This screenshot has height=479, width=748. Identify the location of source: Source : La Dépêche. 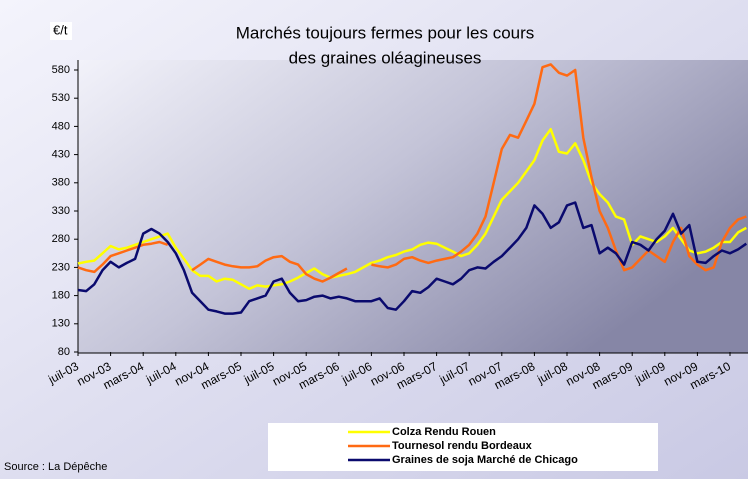
(55, 467).